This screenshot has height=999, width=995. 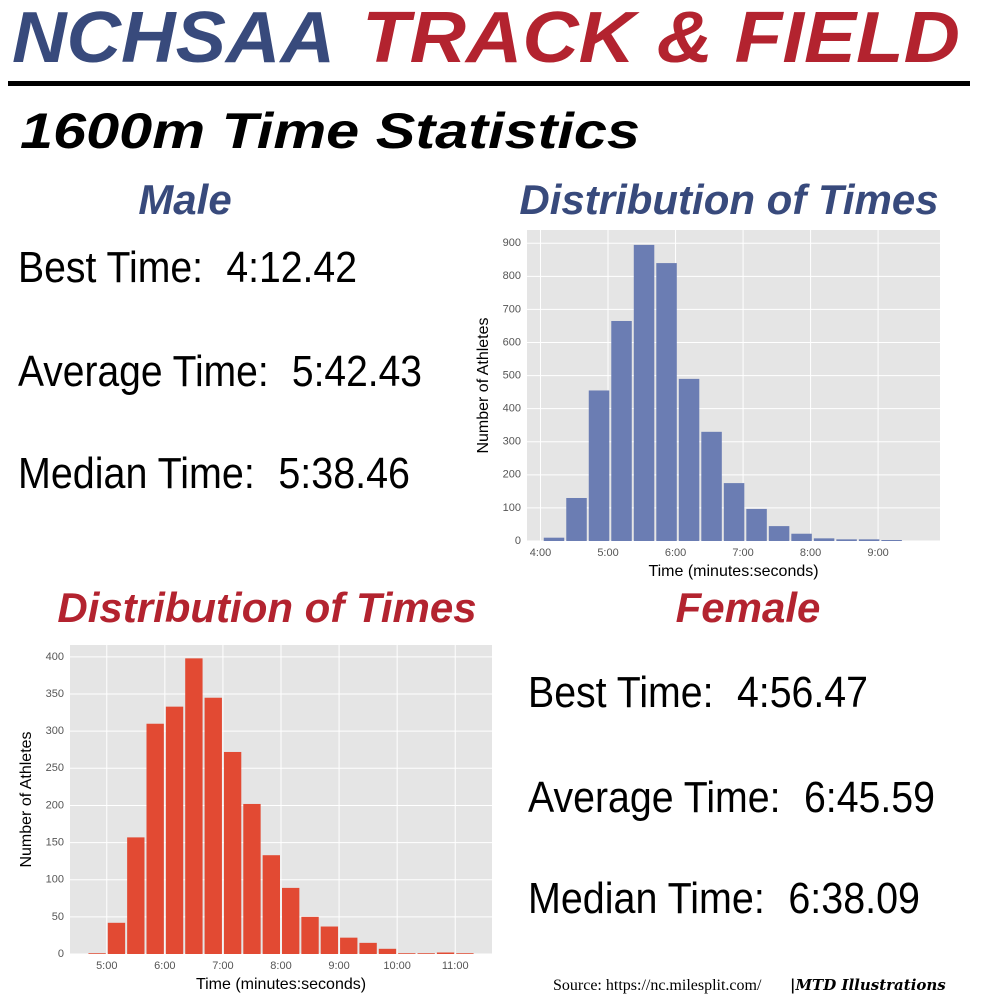 I want to click on stat-value: 5:42.43, so click(x=357, y=371).